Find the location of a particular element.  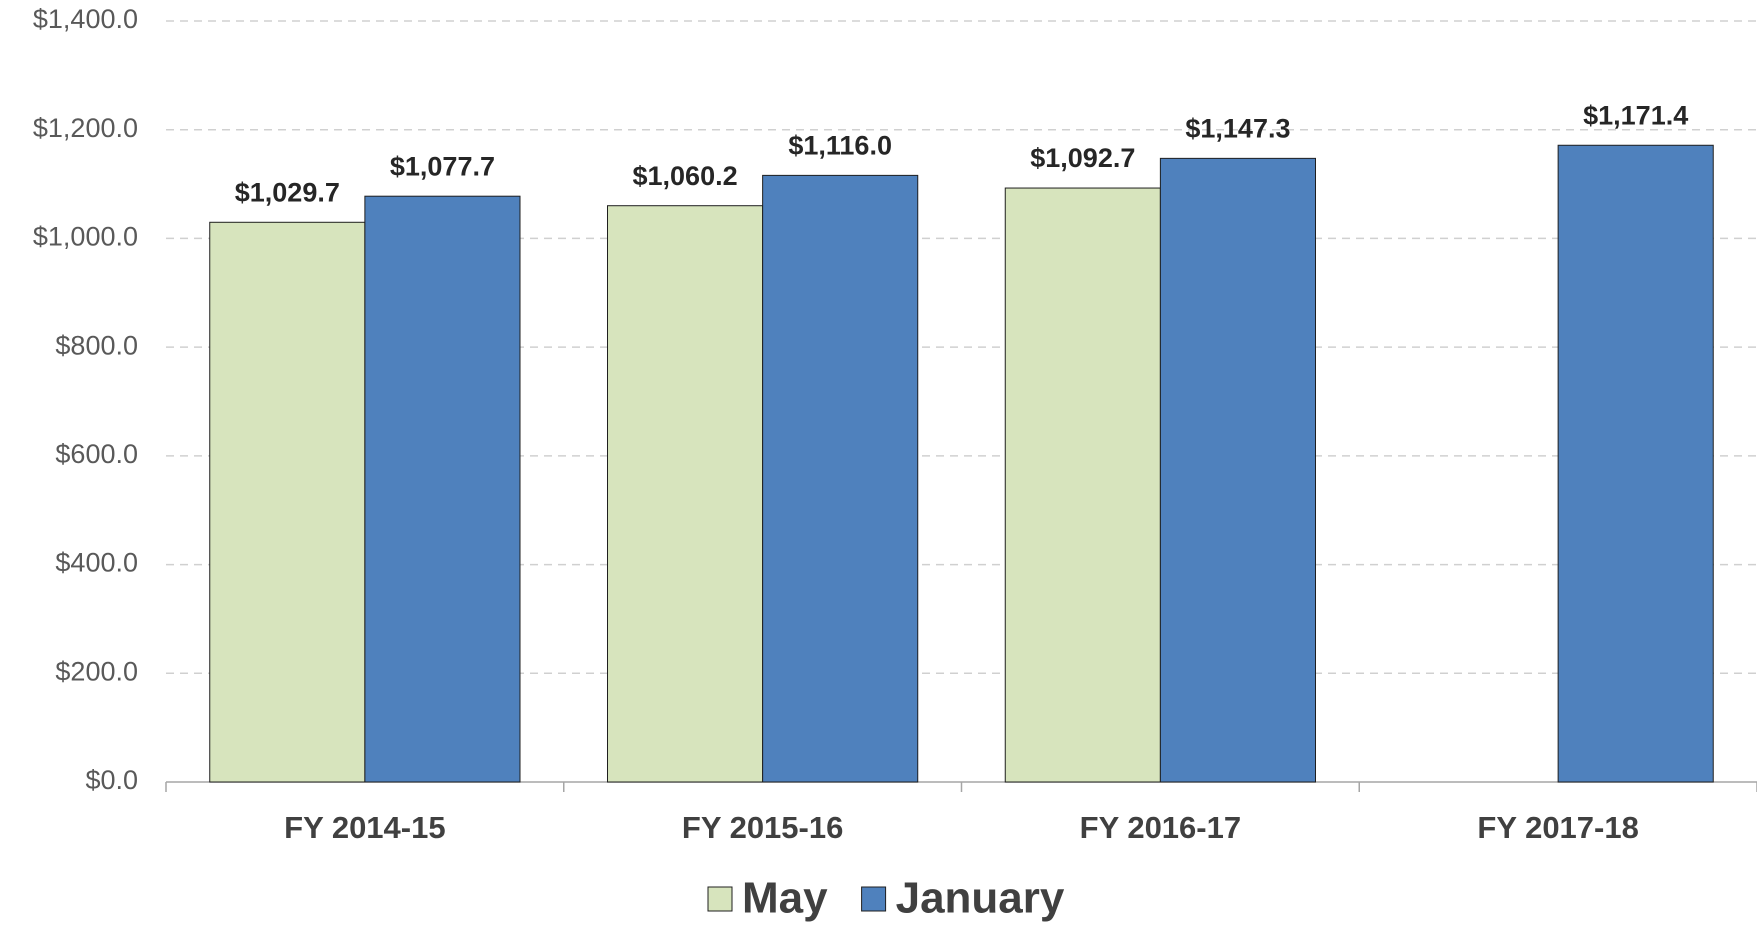

legend-label: January is located at coordinates (980, 898).